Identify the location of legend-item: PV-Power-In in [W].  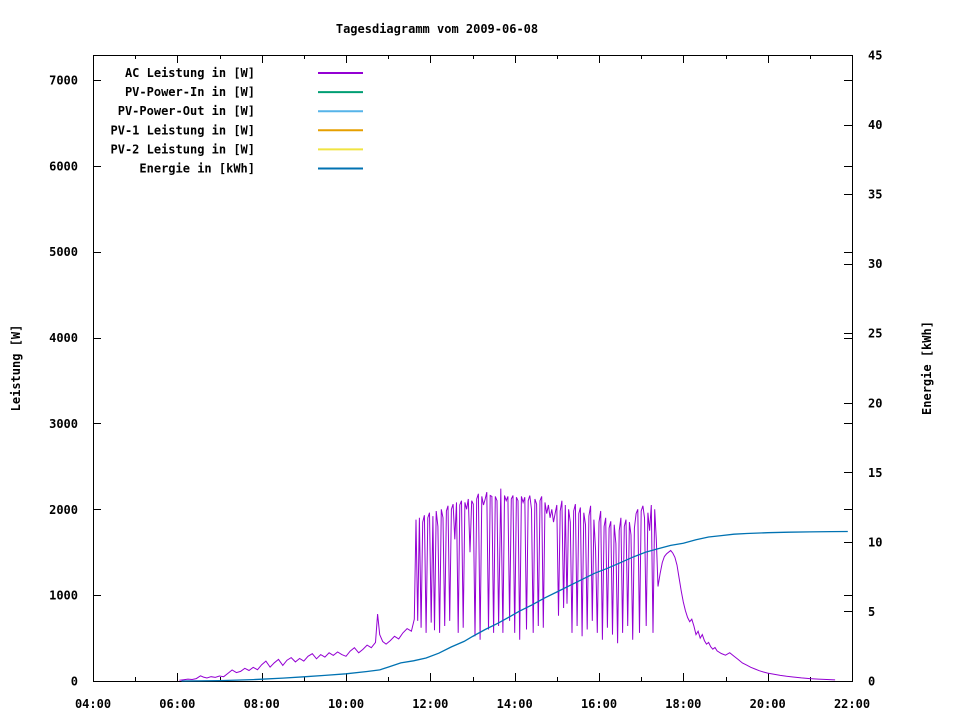
(244, 92).